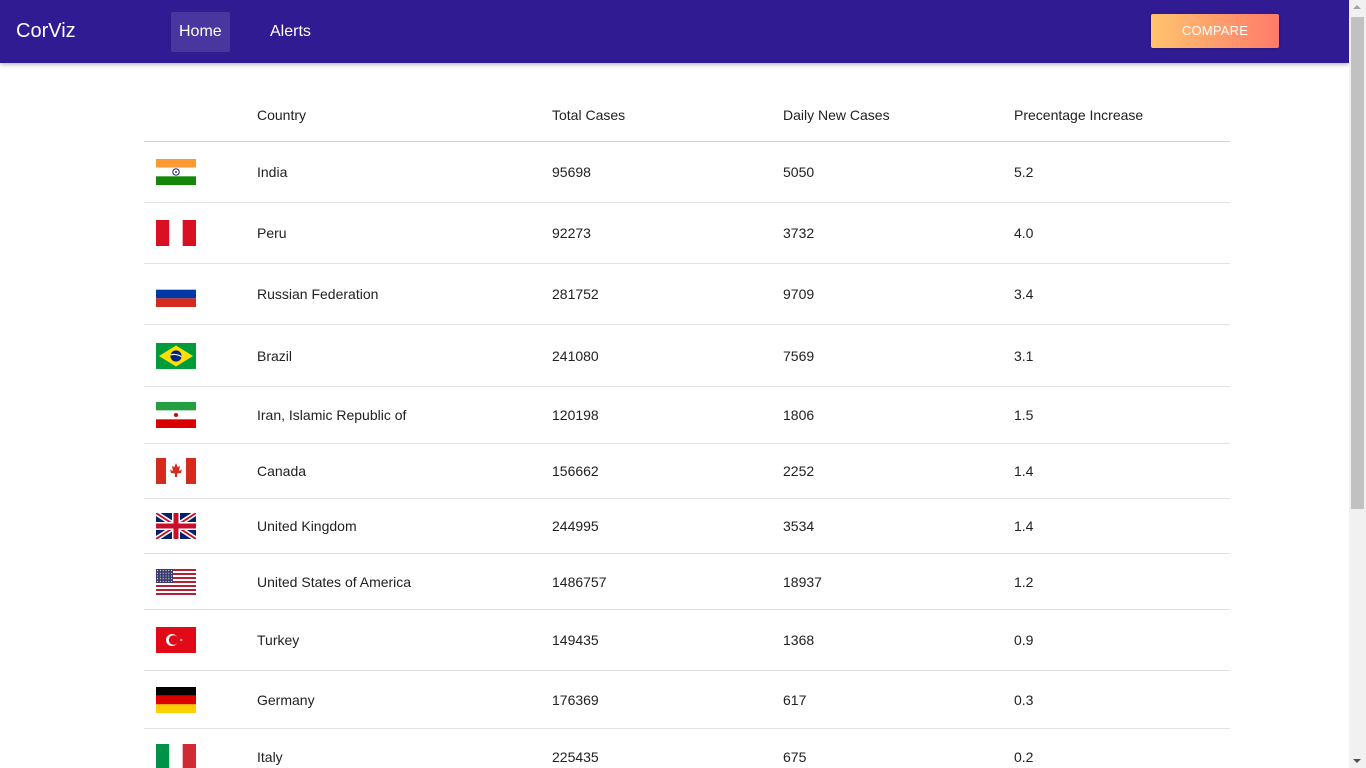 This screenshot has height=768, width=1366. I want to click on daily-new-cases-cell: 5050, so click(898, 172).